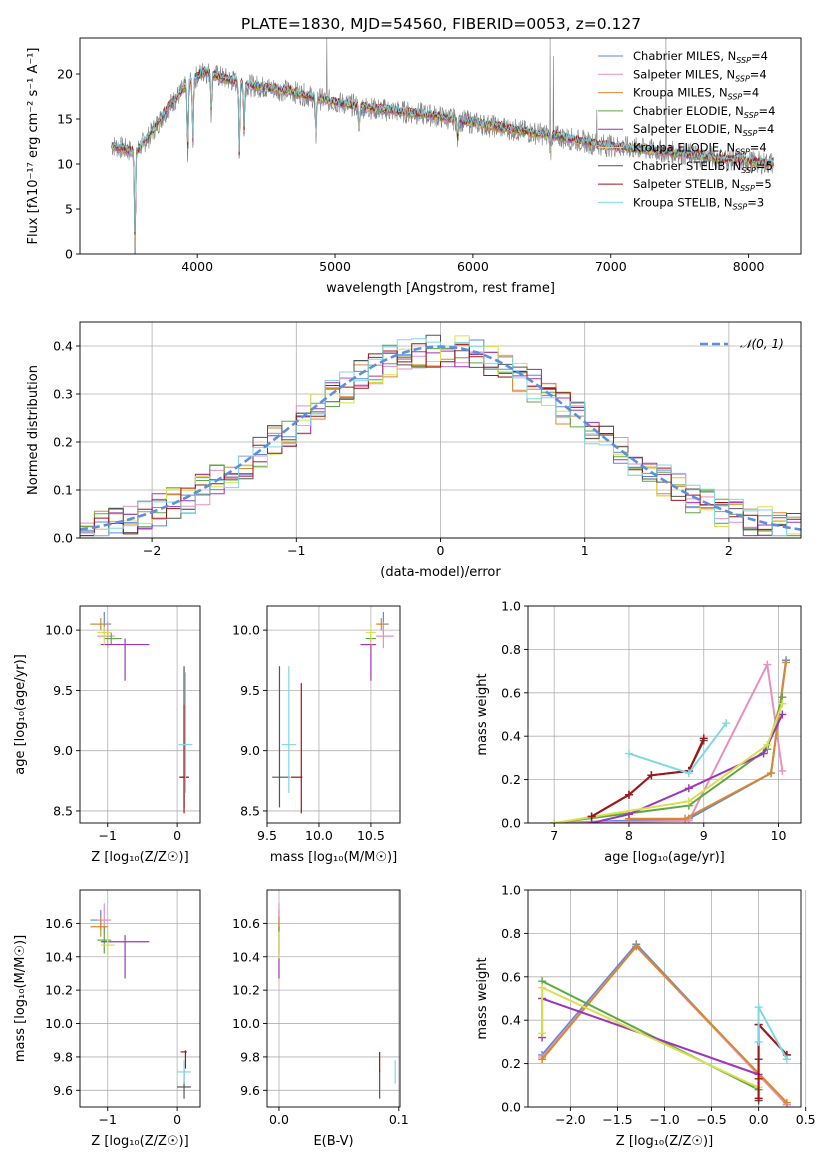 This screenshot has width=819, height=1170. What do you see at coordinates (63, 690) in the screenshot?
I see `y-tick-label: 9.5` at bounding box center [63, 690].